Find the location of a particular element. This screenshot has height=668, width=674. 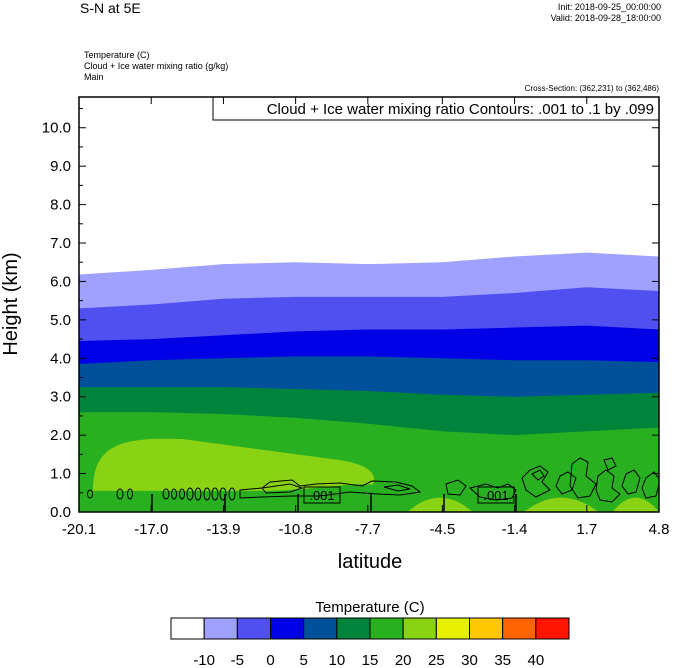

y-tick-label: 9.0 is located at coordinates (60, 166).